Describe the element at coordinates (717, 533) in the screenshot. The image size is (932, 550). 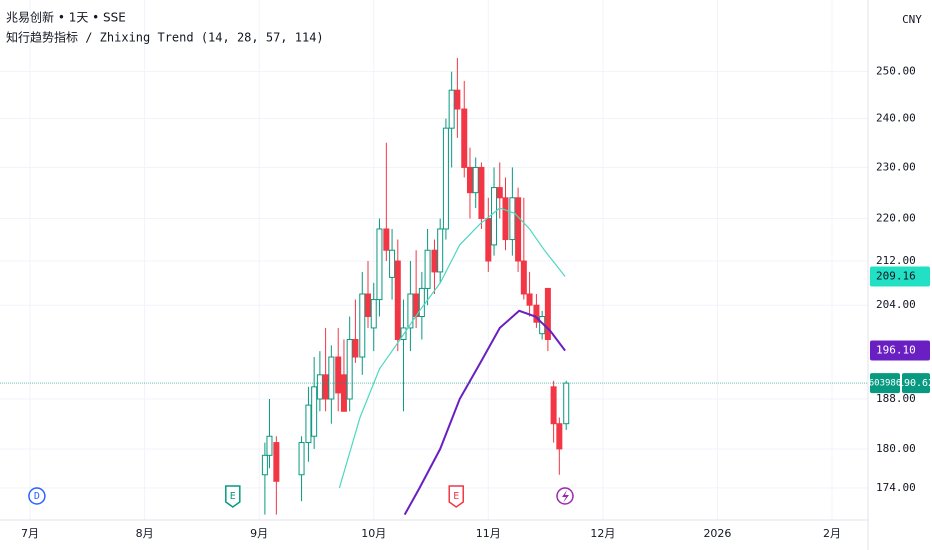
I see `x-tick-label: 2026` at that location.